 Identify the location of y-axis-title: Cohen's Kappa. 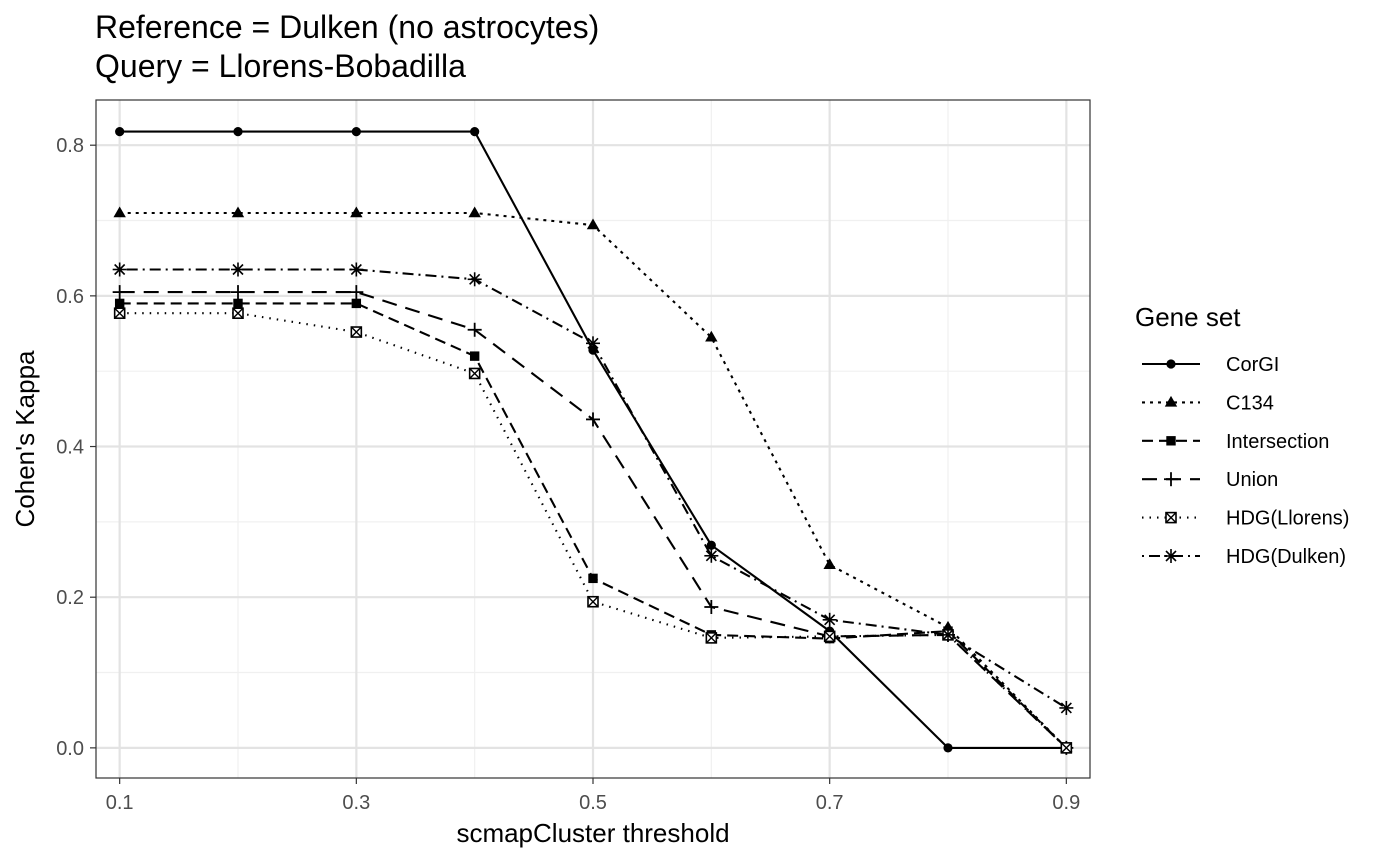
(25, 439).